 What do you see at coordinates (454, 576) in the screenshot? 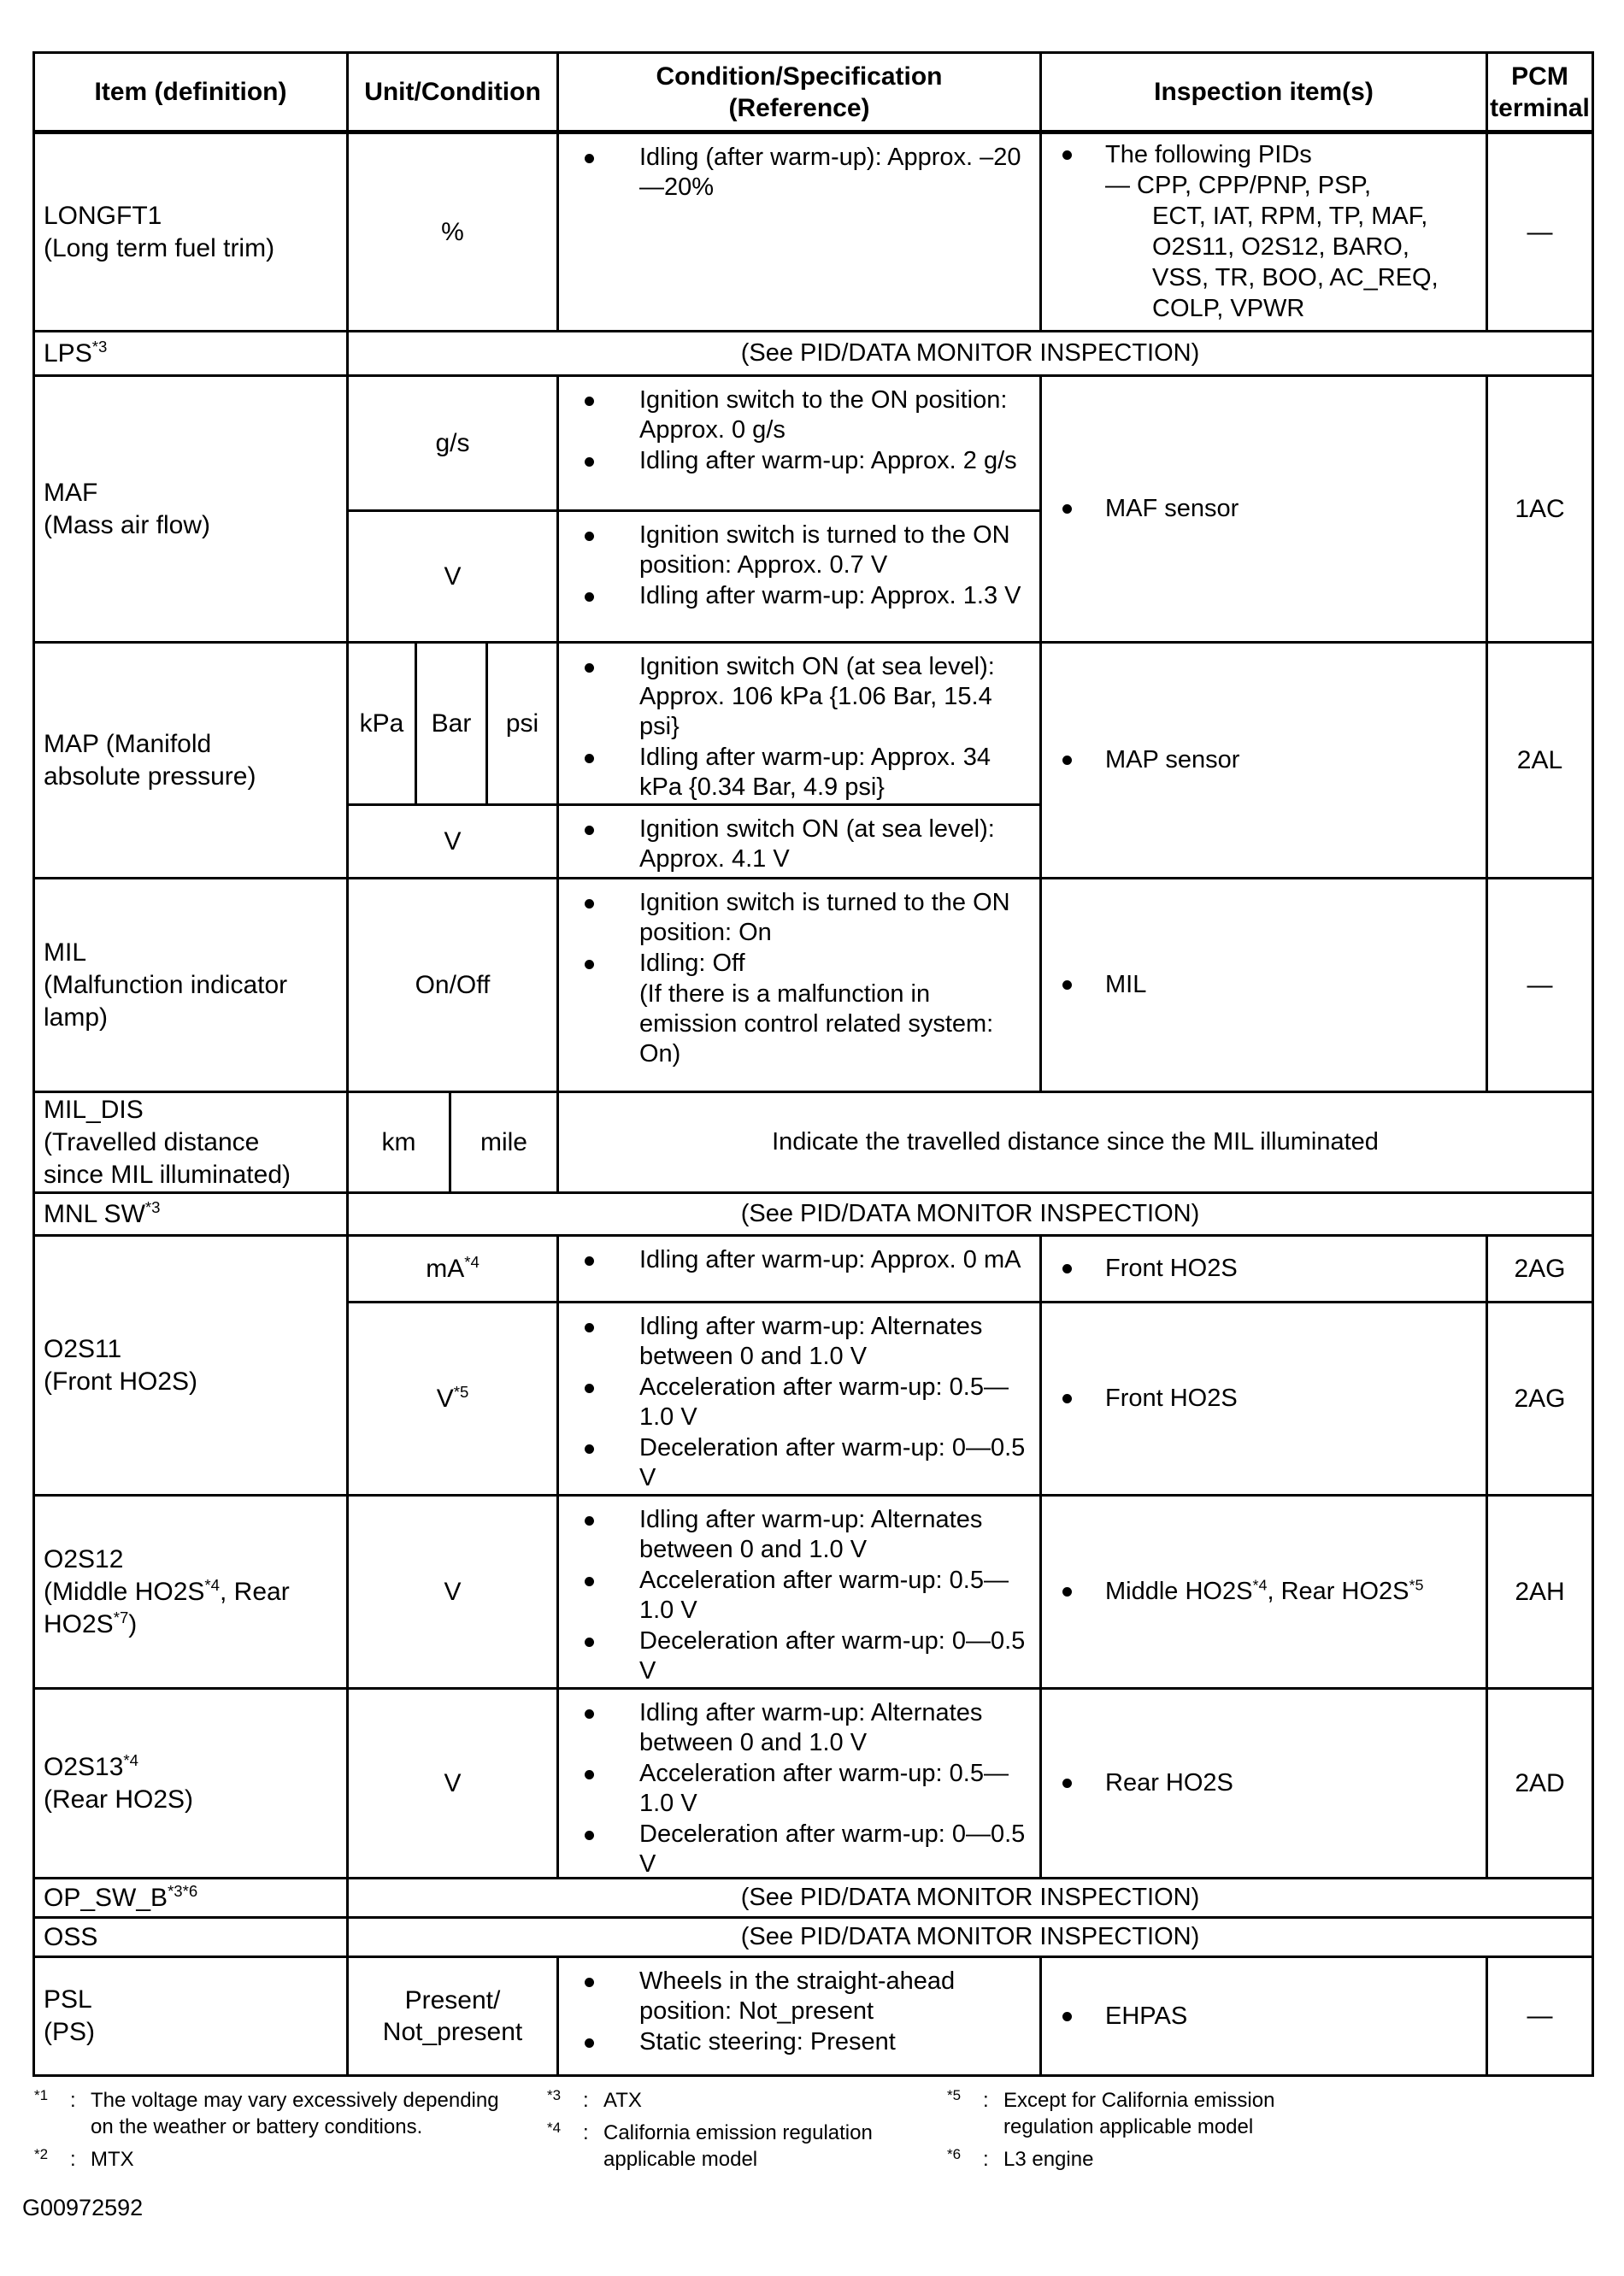
I see `unit-cell-maf-v: V` at bounding box center [454, 576].